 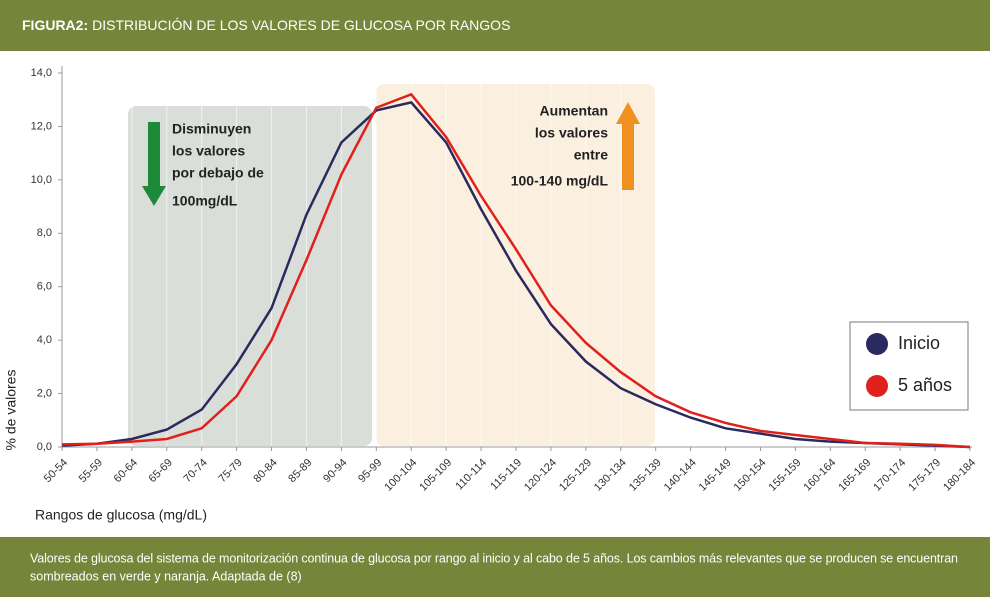 What do you see at coordinates (55, 25) in the screenshot?
I see `figure-label: FIGURA2:` at bounding box center [55, 25].